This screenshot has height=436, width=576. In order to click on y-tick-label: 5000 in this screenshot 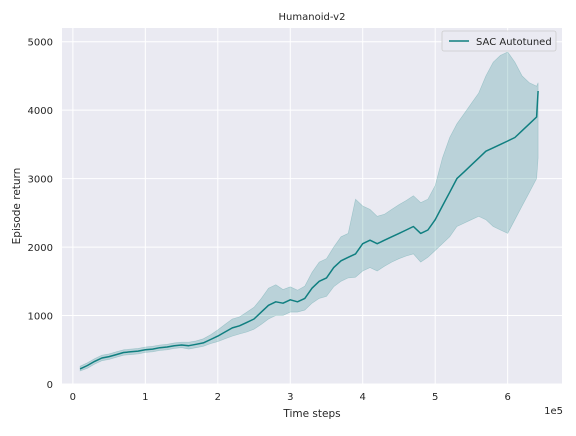, I will do `click(40, 43)`.